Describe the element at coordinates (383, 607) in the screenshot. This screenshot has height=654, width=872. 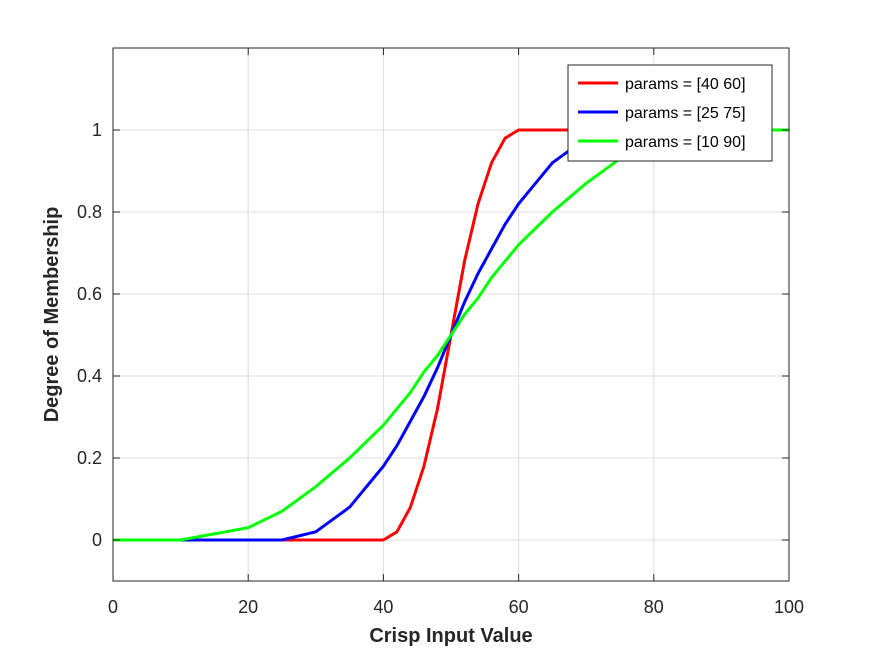
I see `x-tick-label: 40` at that location.